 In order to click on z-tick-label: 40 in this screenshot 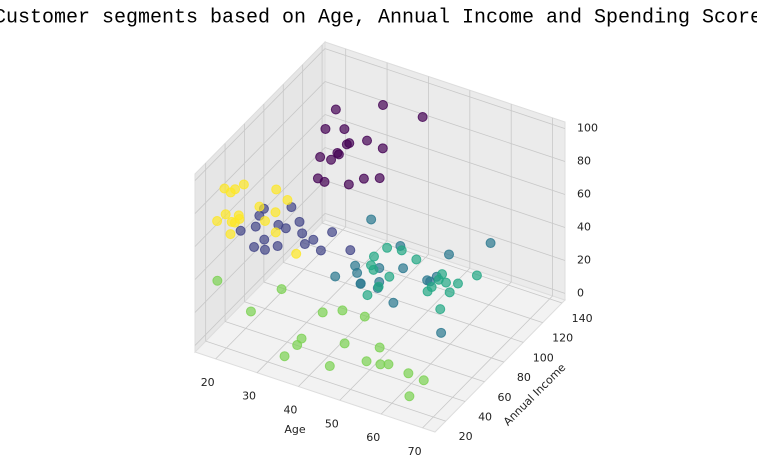, I will do `click(584, 226)`.